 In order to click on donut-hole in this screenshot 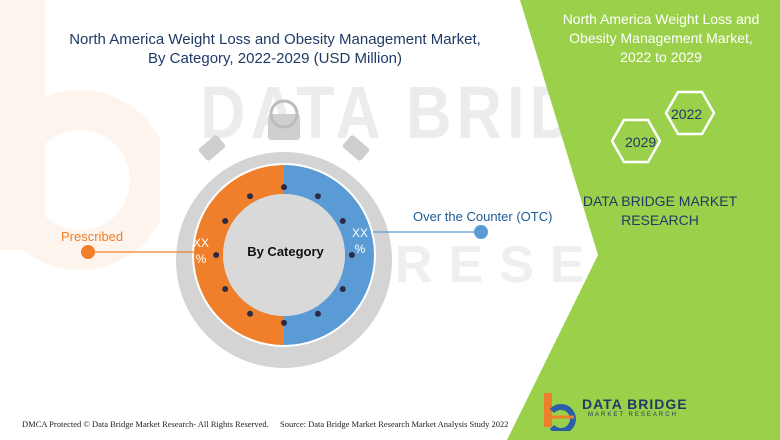, I will do `click(284, 255)`.